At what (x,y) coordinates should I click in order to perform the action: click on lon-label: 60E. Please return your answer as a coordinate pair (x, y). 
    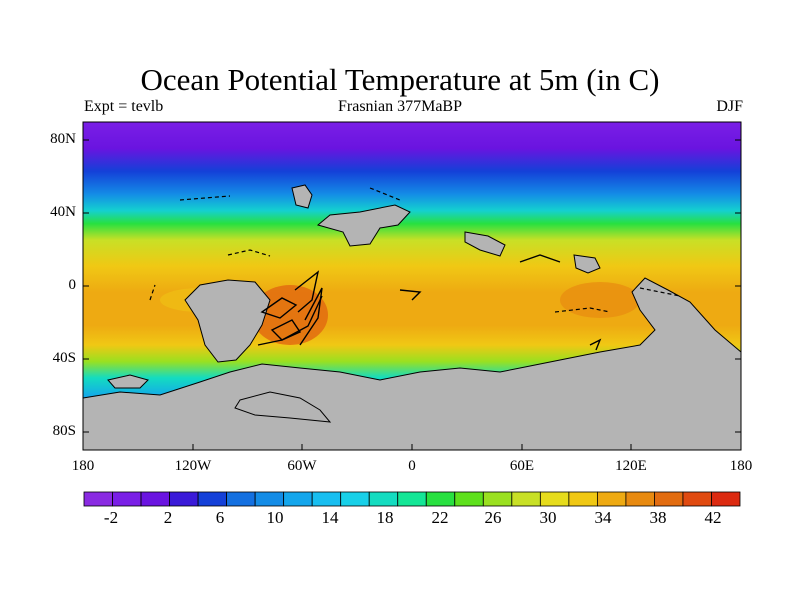
    Looking at the image, I should click on (522, 466).